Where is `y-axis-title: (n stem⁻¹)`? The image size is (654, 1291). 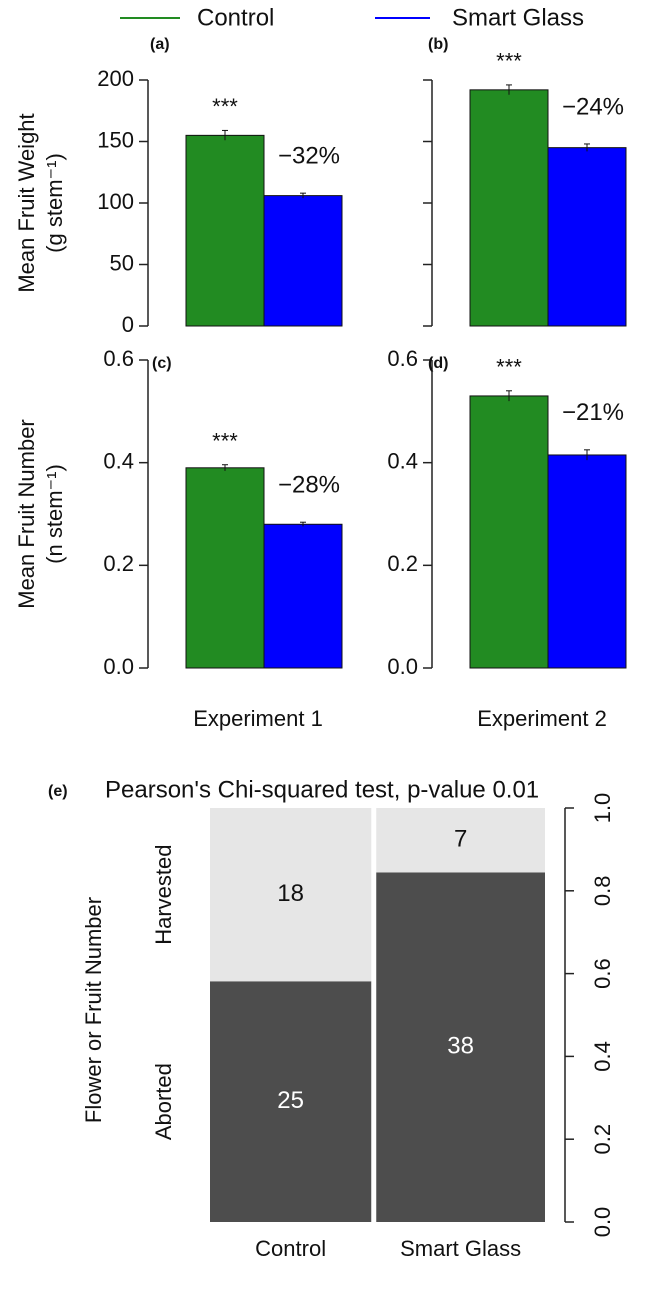 y-axis-title: (n stem⁻¹) is located at coordinates (54, 514).